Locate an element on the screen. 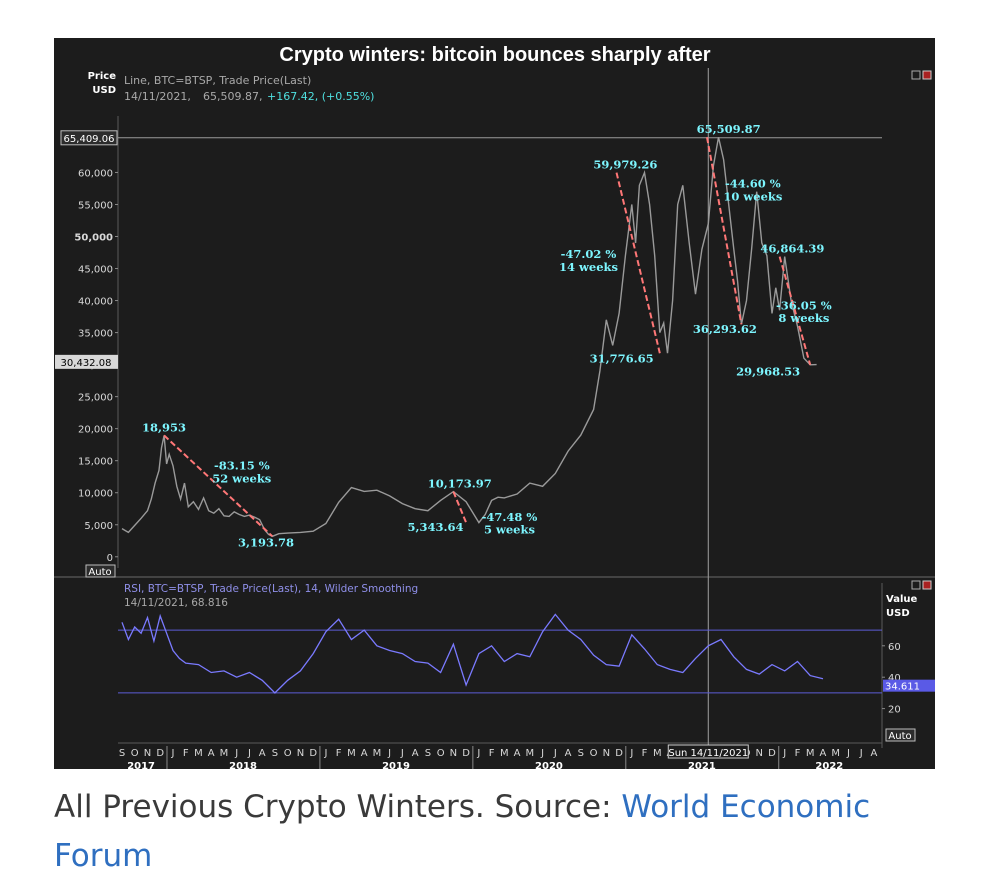  price-y-tick-label: 15,000 is located at coordinates (95, 462).